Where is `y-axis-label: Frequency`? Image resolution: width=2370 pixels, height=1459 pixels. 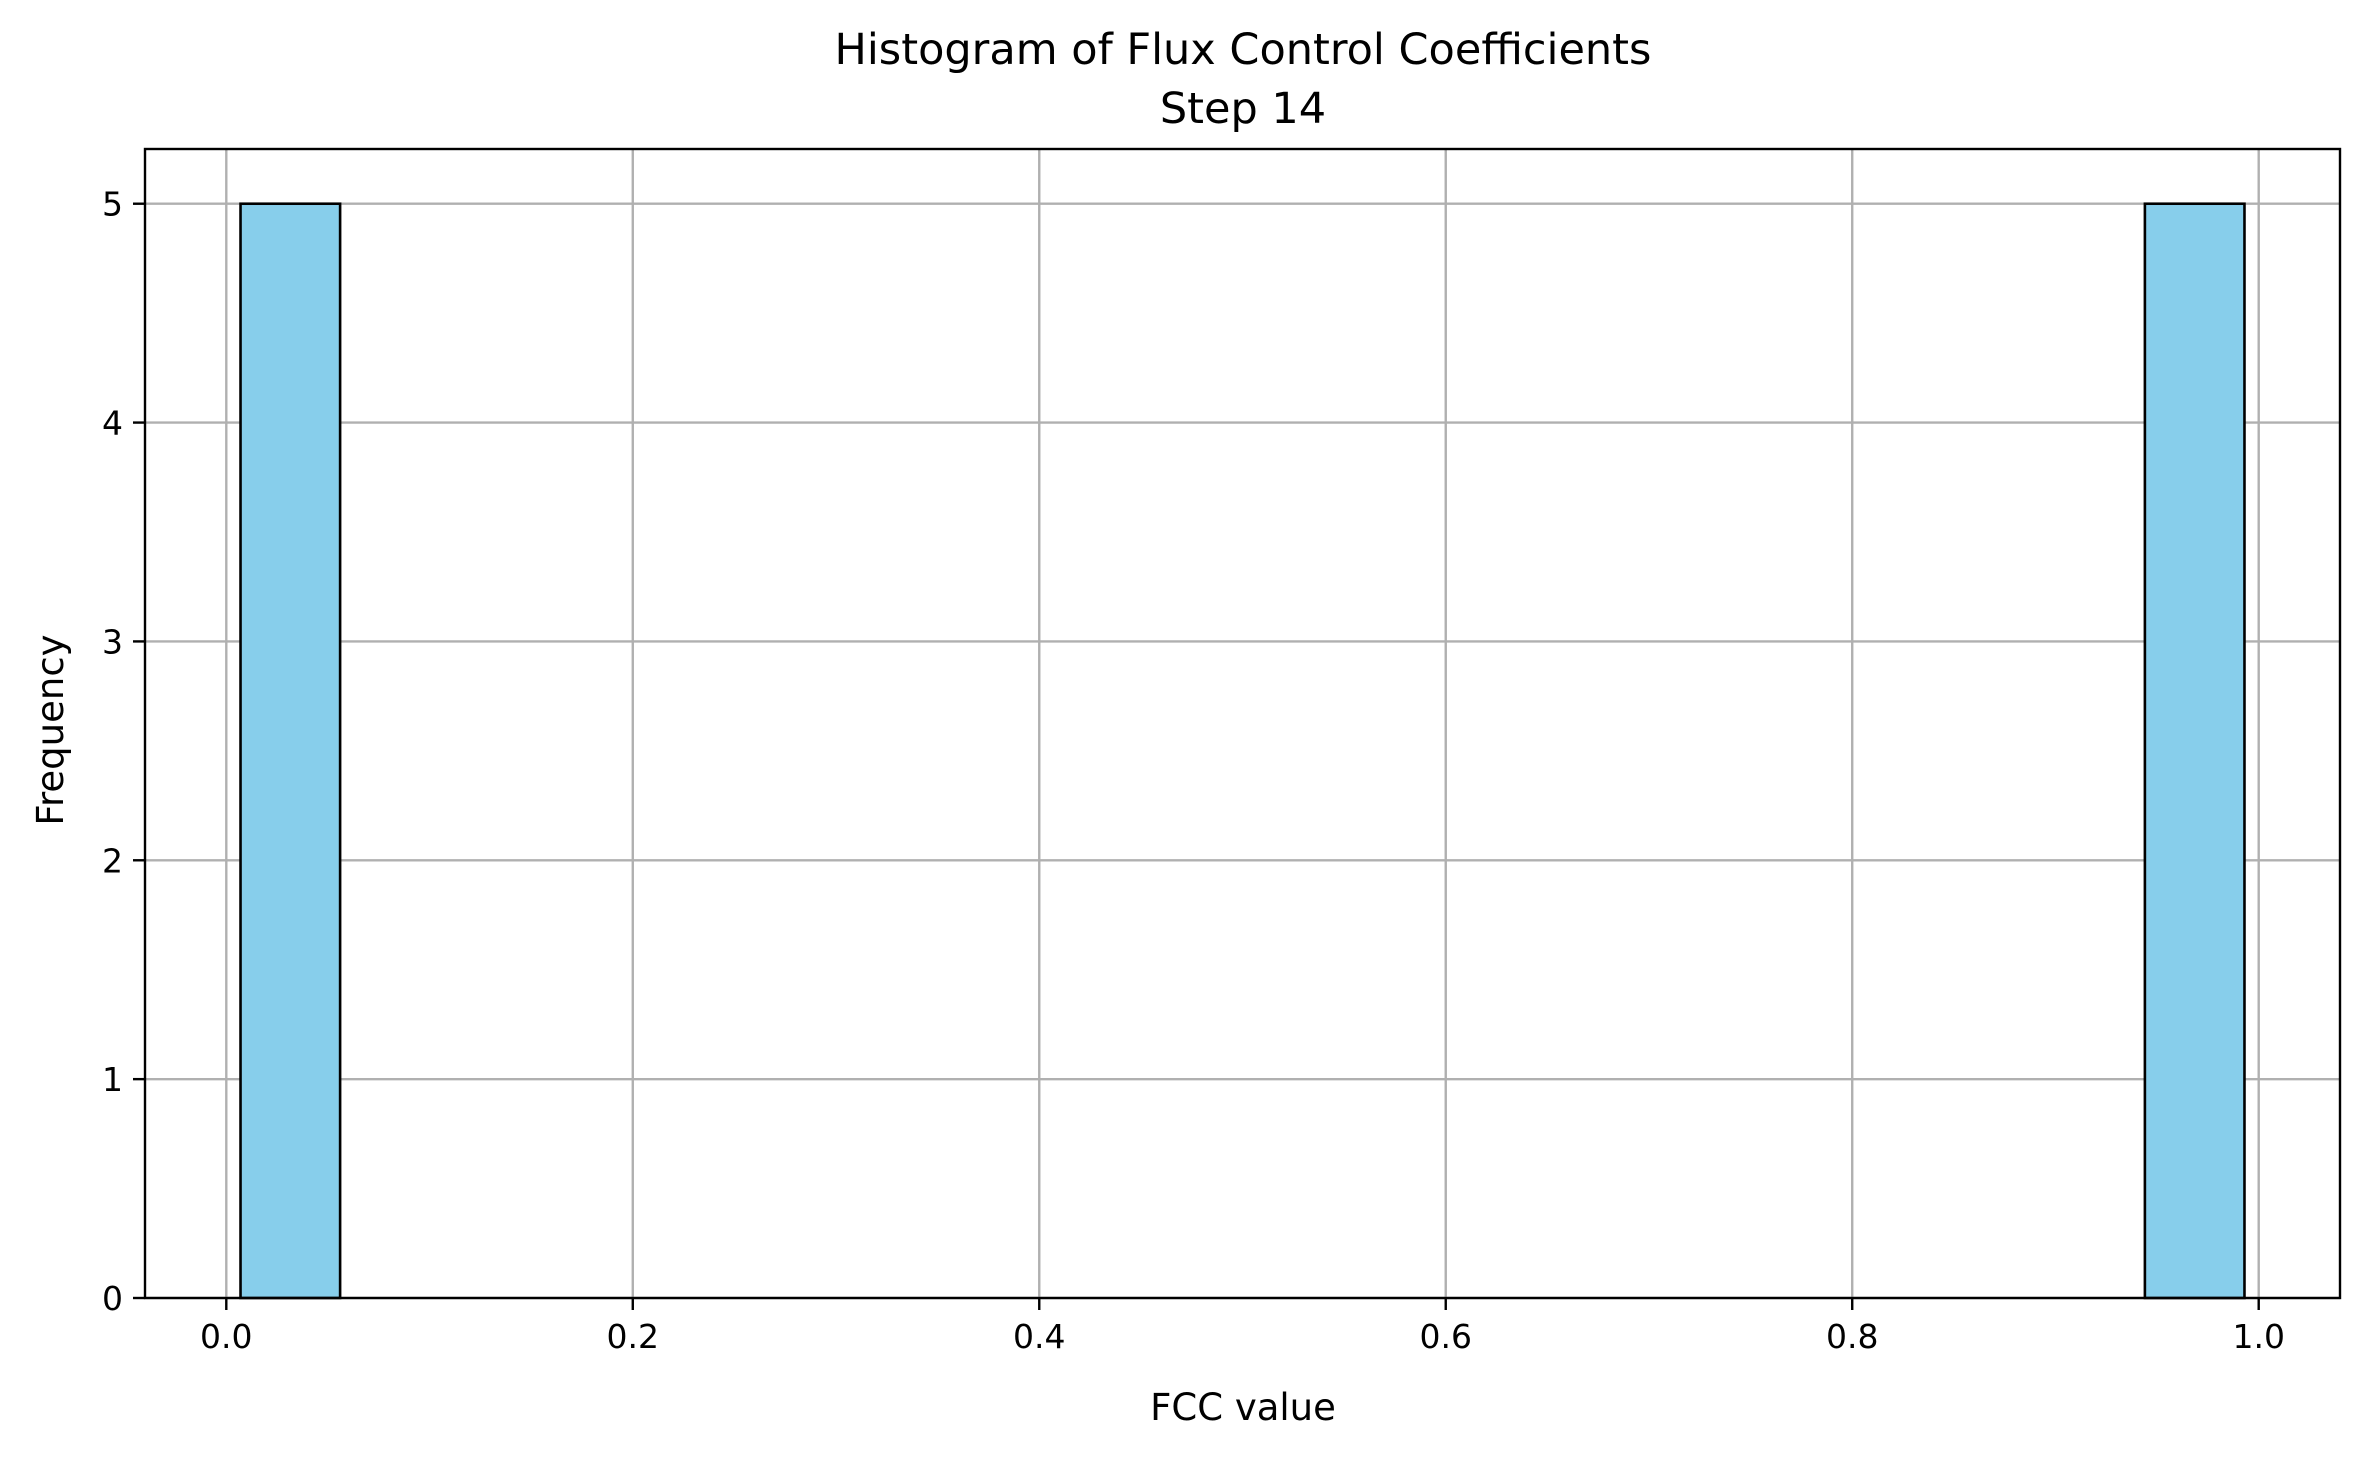
y-axis-label: Frequency is located at coordinates (50, 729).